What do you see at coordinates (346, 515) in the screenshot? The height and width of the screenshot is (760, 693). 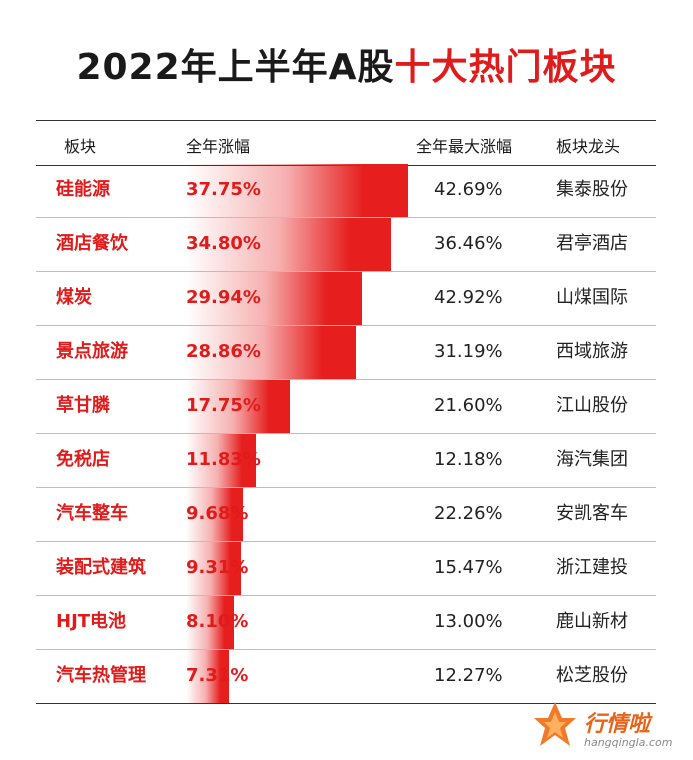 I see `table-row: 汽车整车 9.68% 22.26% 安凯客车` at bounding box center [346, 515].